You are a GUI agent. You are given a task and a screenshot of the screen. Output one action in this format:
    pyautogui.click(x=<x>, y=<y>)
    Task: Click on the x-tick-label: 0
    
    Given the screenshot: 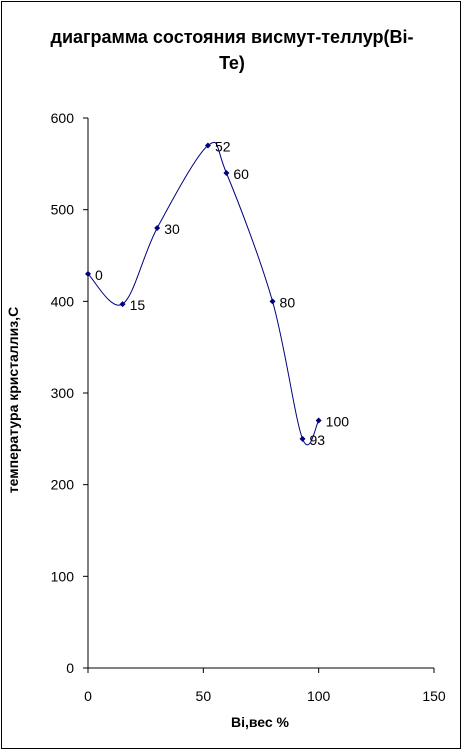 What is the action you would take?
    pyautogui.click(x=88, y=696)
    